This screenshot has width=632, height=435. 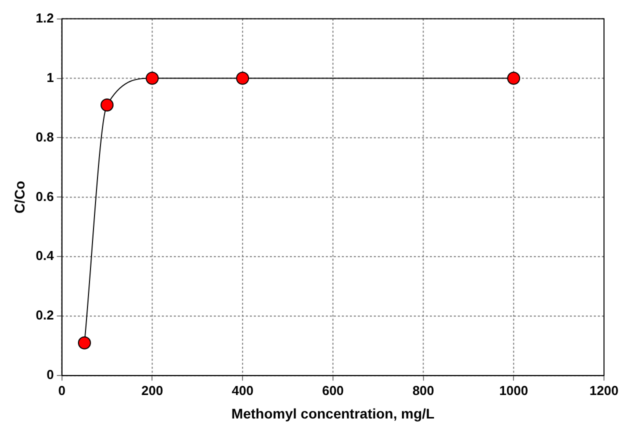 I want to click on y-tick-label: 0.8, so click(x=45, y=136).